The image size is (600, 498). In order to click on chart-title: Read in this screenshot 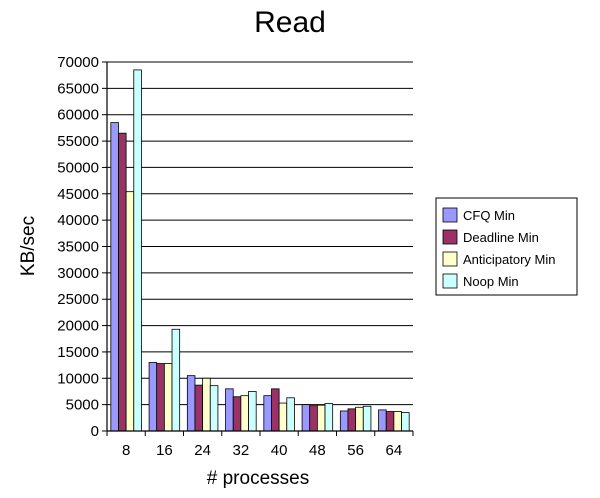, I will do `click(290, 22)`.